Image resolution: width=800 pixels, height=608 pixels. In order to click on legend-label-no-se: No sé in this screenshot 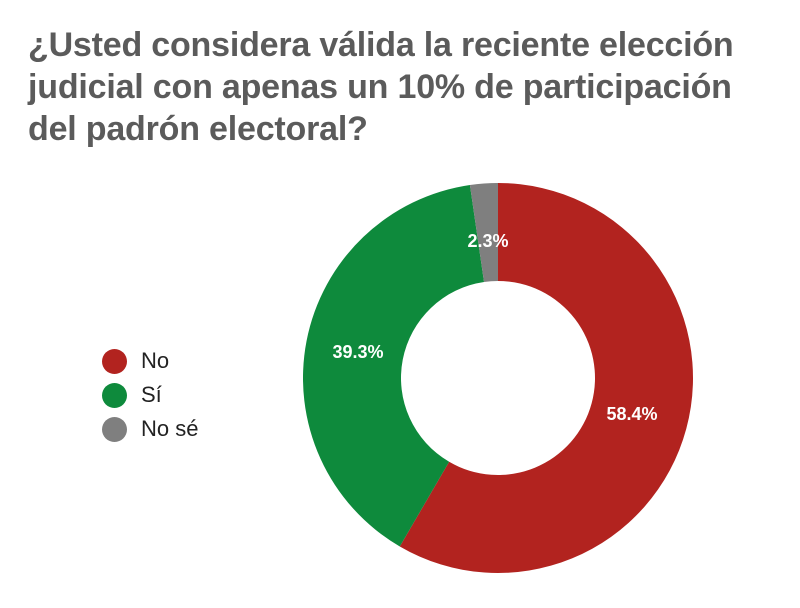, I will do `click(170, 428)`.